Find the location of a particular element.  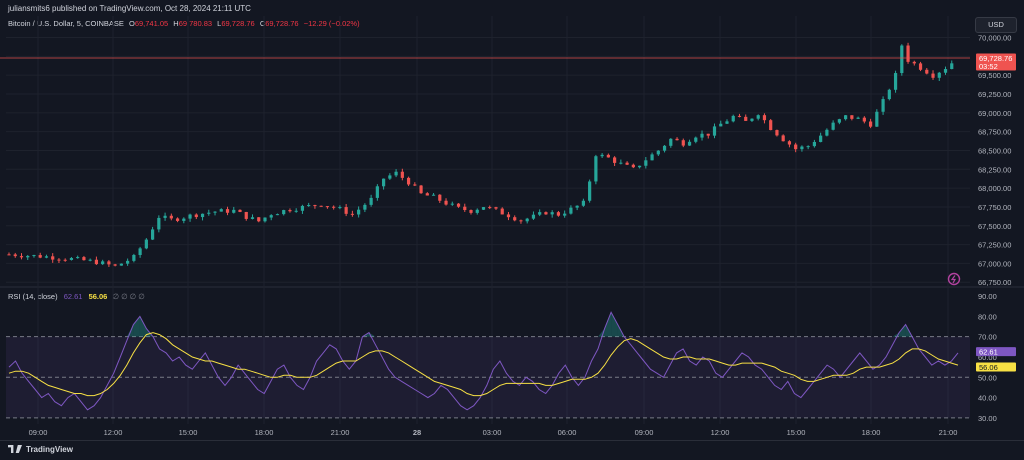

rsi-tick-label: 30.00 is located at coordinates (987, 418).